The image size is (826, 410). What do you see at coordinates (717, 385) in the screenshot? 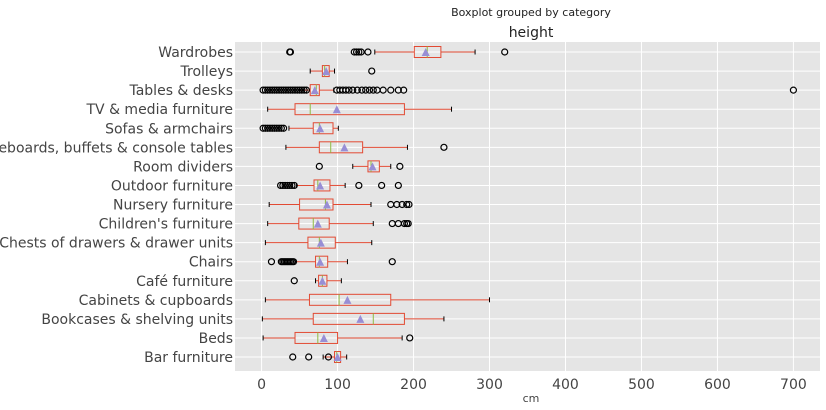
I see `x-tick-label: 600` at bounding box center [717, 385].